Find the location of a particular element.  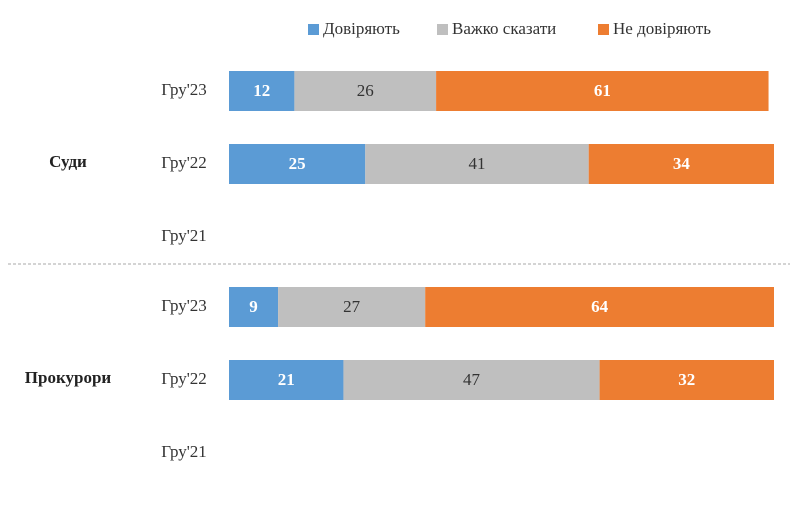

value-label: 41 is located at coordinates (476, 163).